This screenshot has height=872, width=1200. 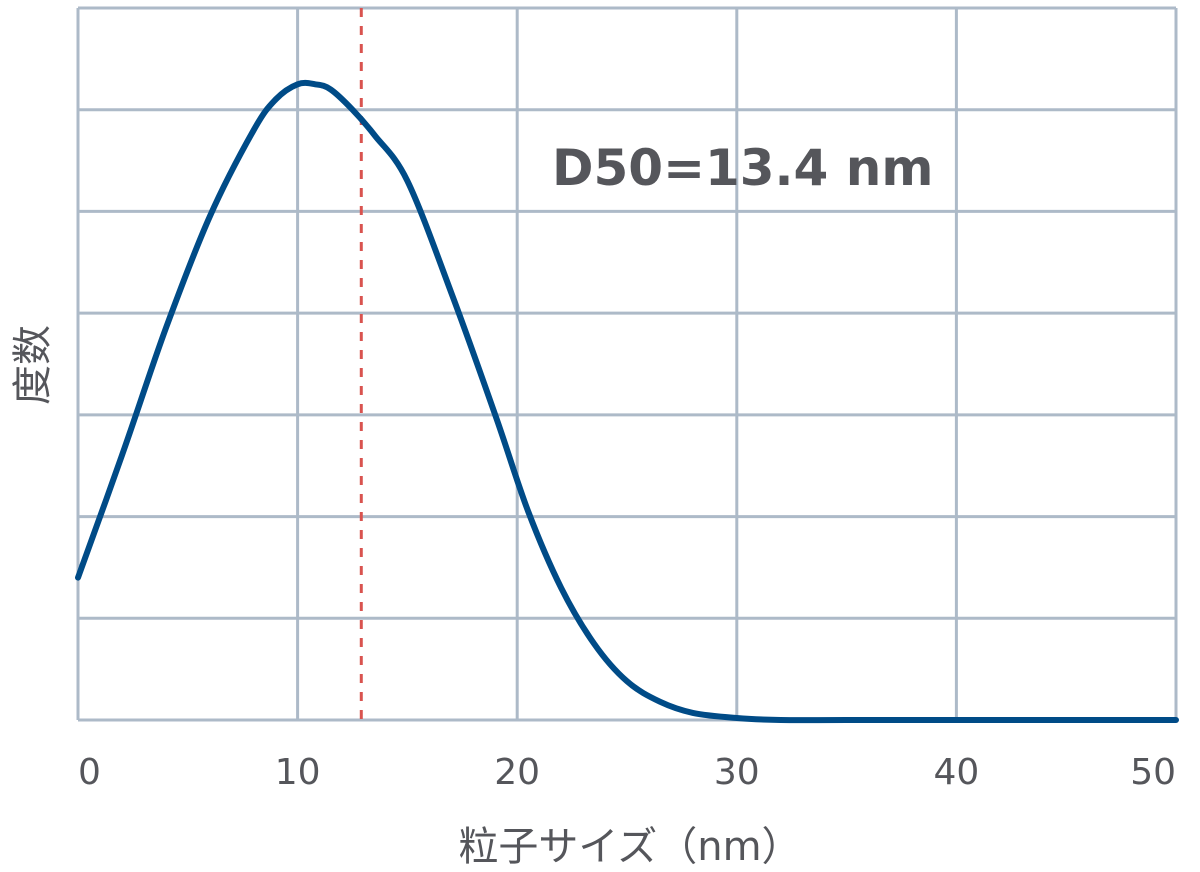 I want to click on x-axis-title: 粒子サイズ（nm）, so click(x=629, y=847).